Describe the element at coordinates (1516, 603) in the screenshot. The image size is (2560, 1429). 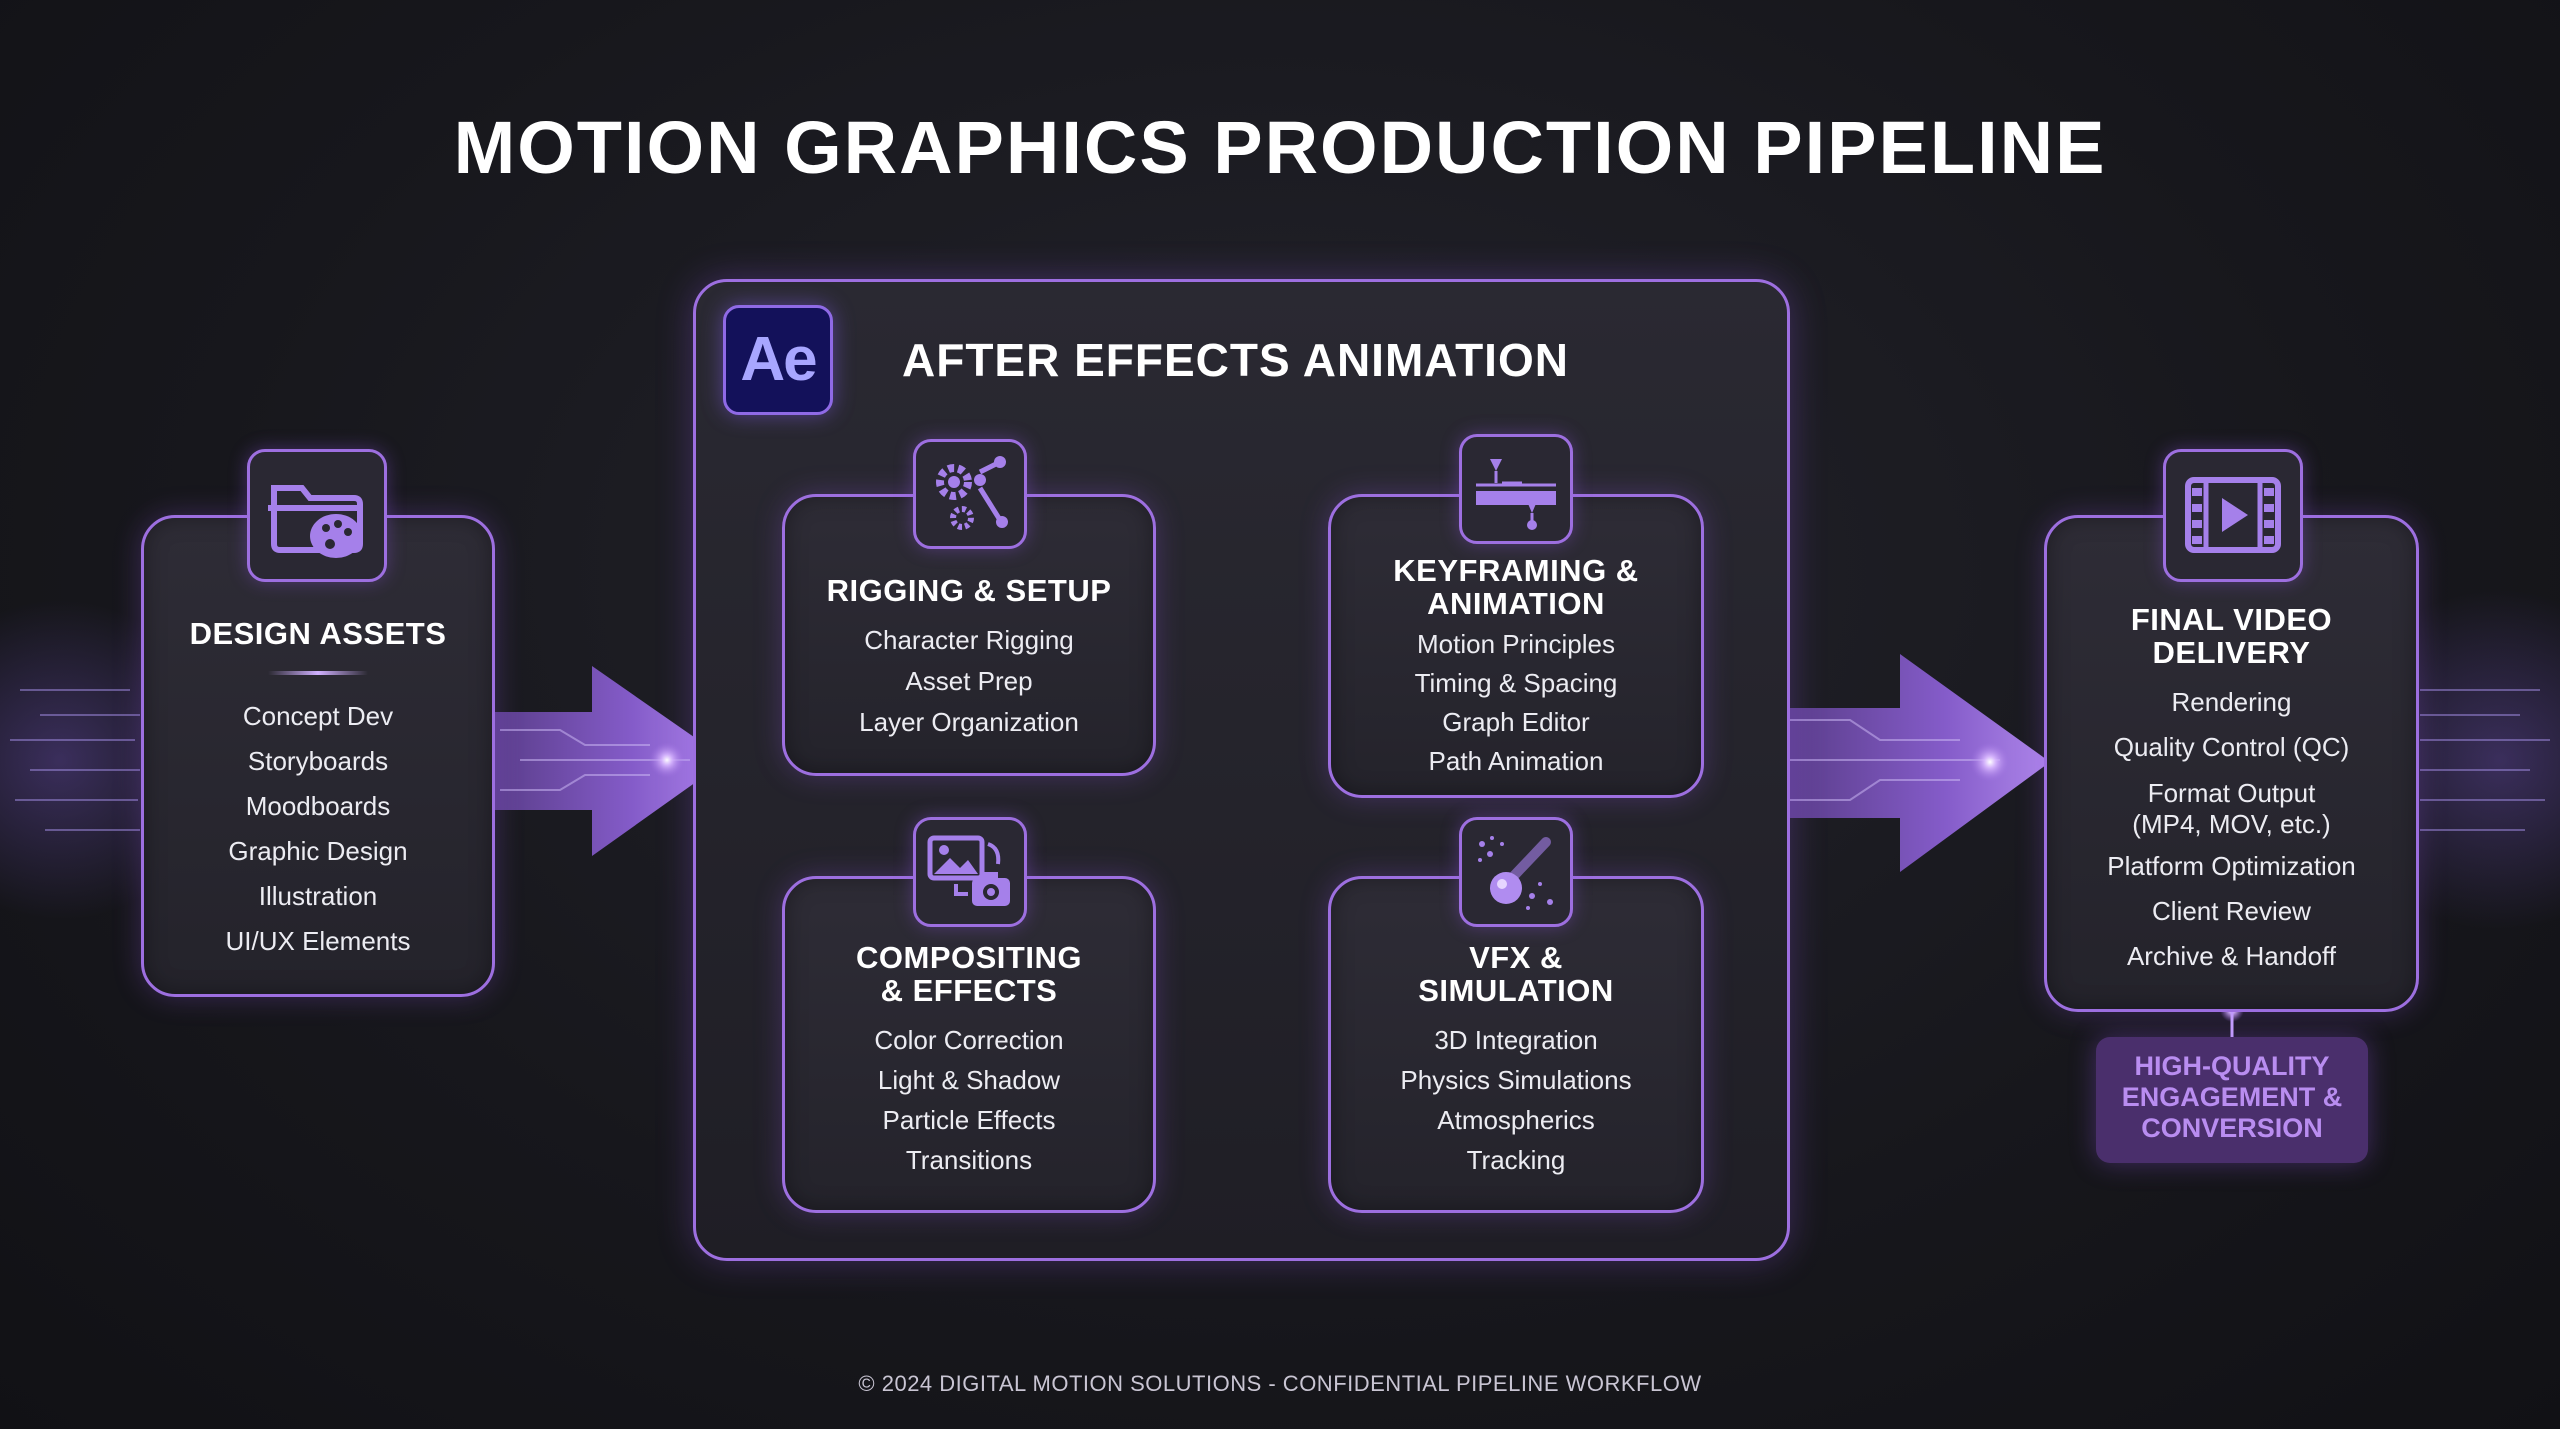
I see `keyframing-heading-line2: ANIMATION` at that location.